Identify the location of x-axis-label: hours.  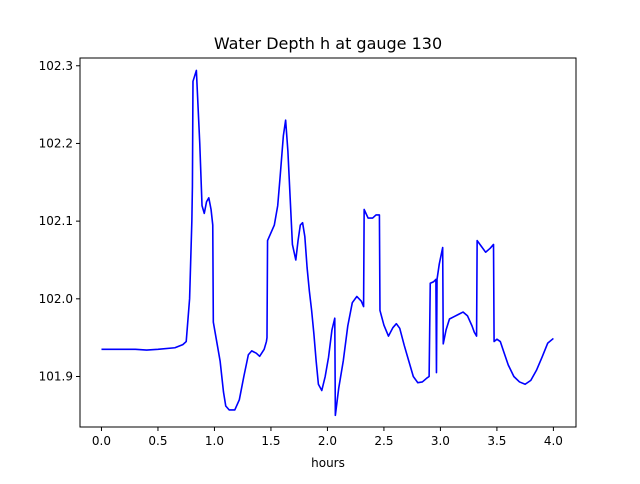
(328, 463).